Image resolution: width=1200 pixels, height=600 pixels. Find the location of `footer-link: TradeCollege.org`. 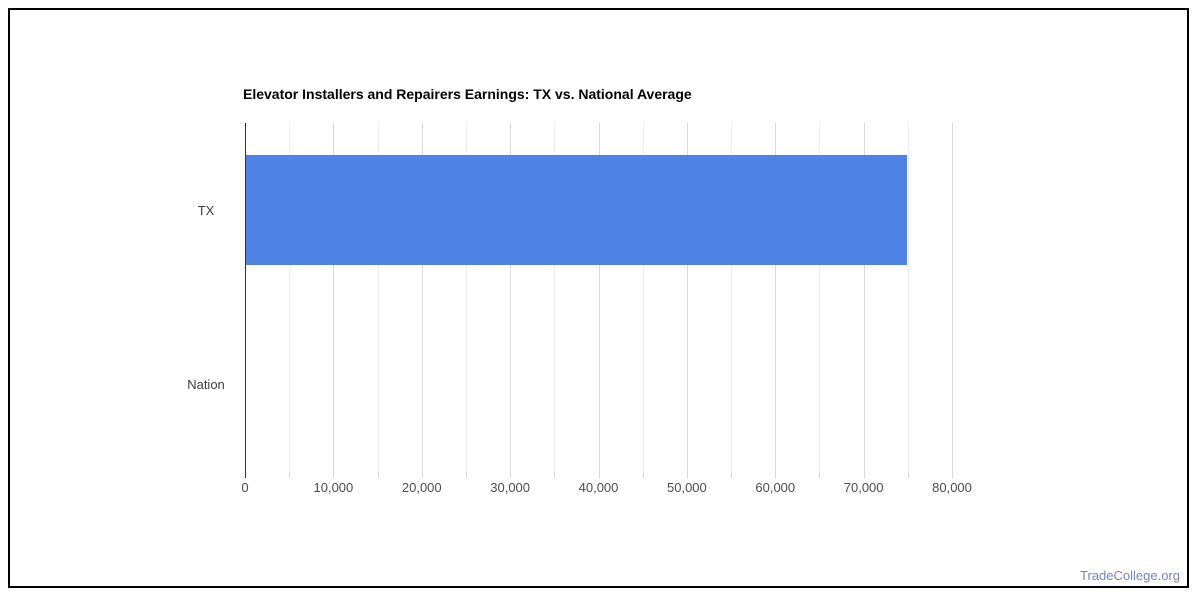

footer-link: TradeCollege.org is located at coordinates (1130, 575).